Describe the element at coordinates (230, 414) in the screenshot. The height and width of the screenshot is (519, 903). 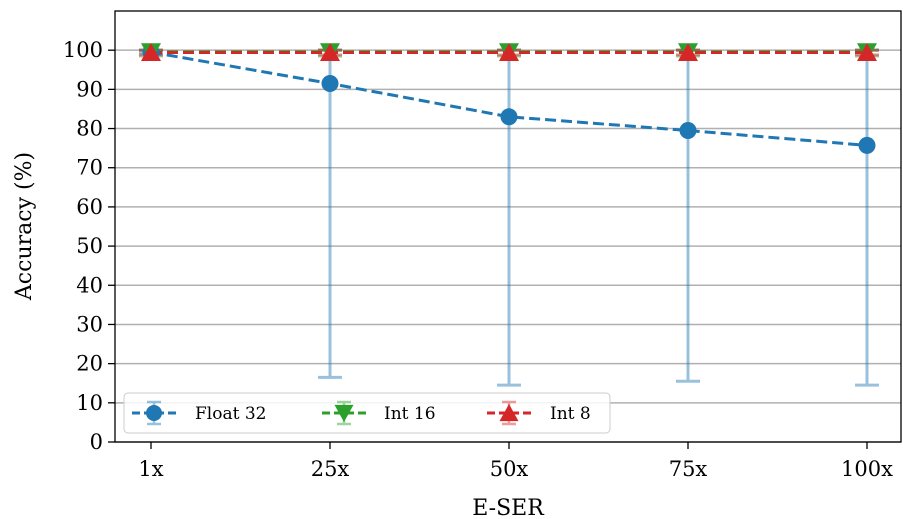
I see `legend-label: Float 32` at that location.